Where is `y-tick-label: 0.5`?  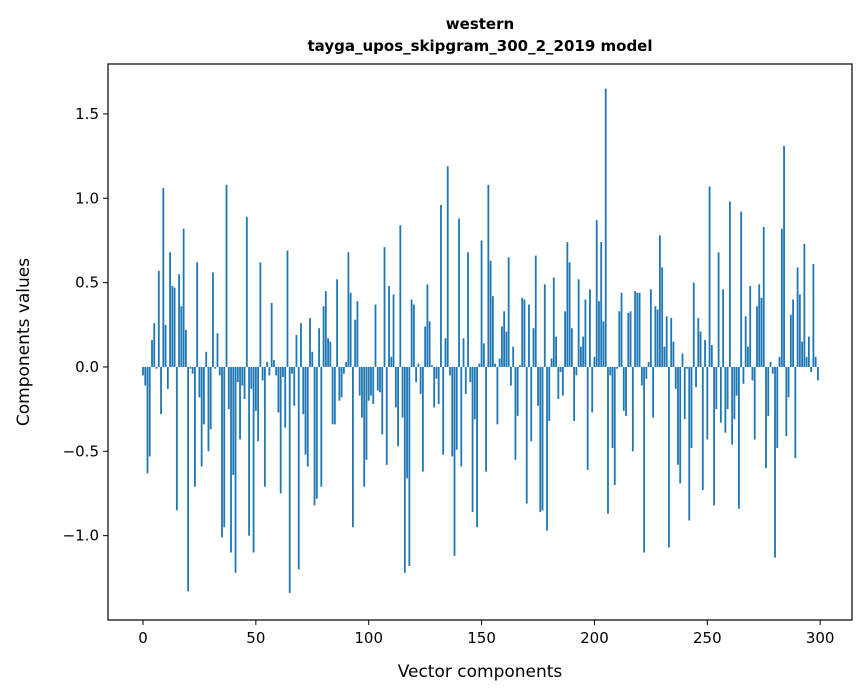 y-tick-label: 0.5 is located at coordinates (87, 283).